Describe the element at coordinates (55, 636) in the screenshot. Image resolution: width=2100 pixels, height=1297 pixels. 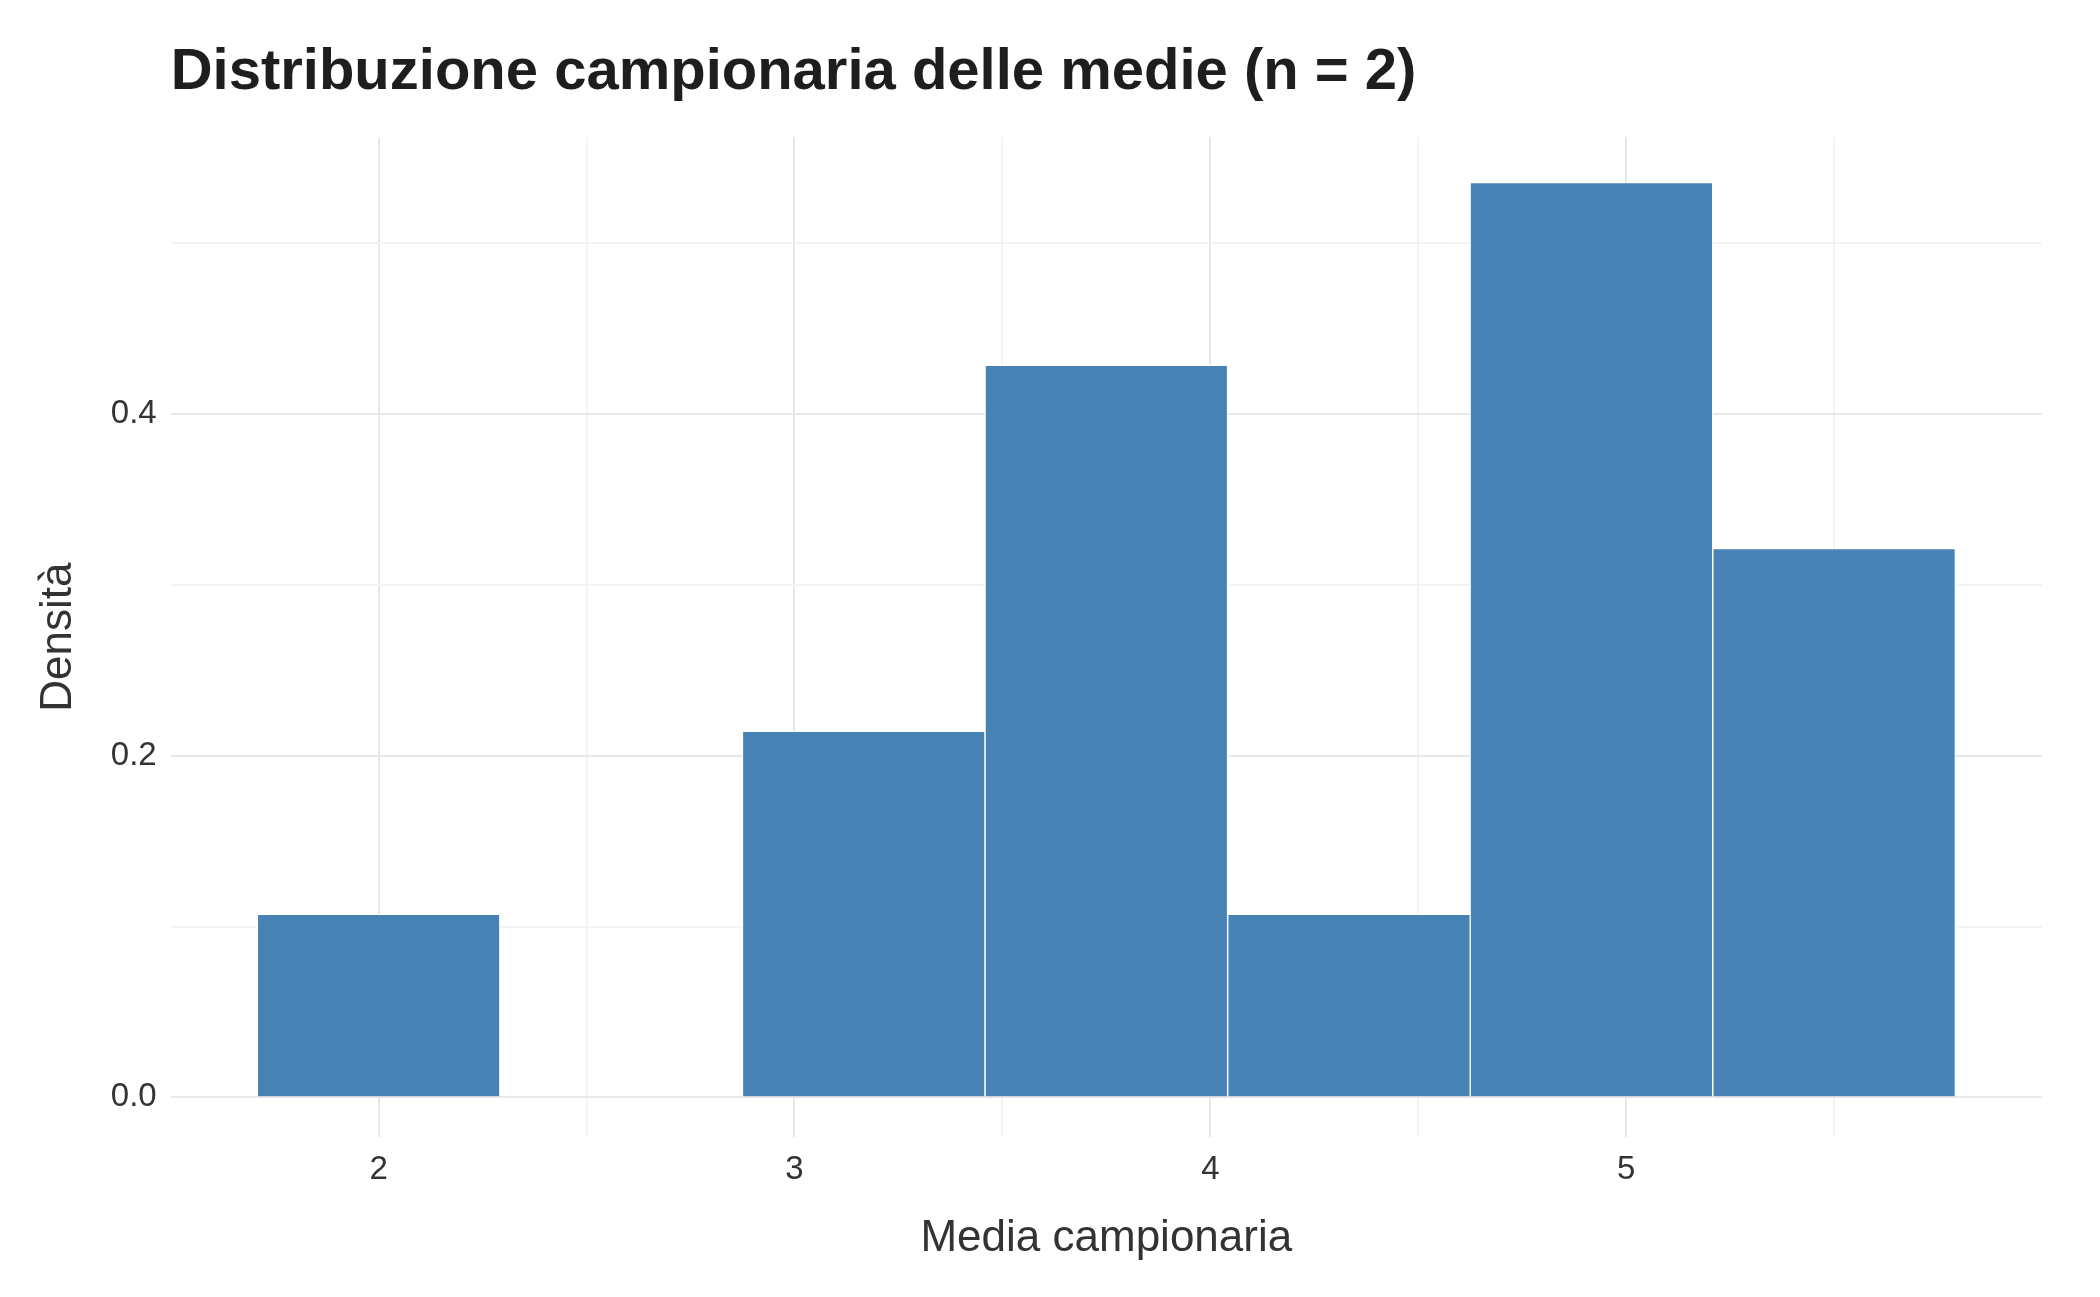
I see `y-axis-title: Densità` at that location.